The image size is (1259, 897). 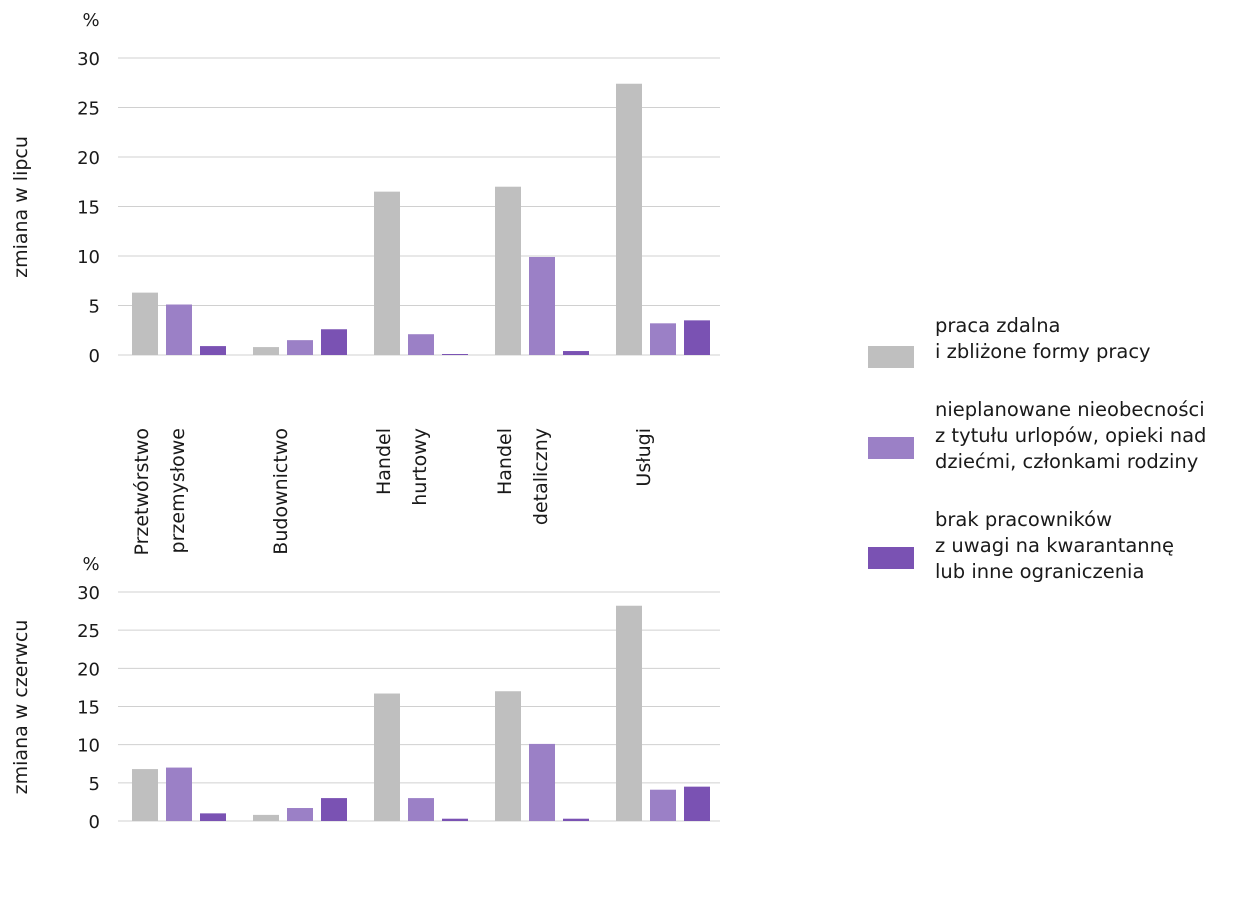 I want to click on y-tick-label-lipiec-10: 10, so click(x=88, y=257).